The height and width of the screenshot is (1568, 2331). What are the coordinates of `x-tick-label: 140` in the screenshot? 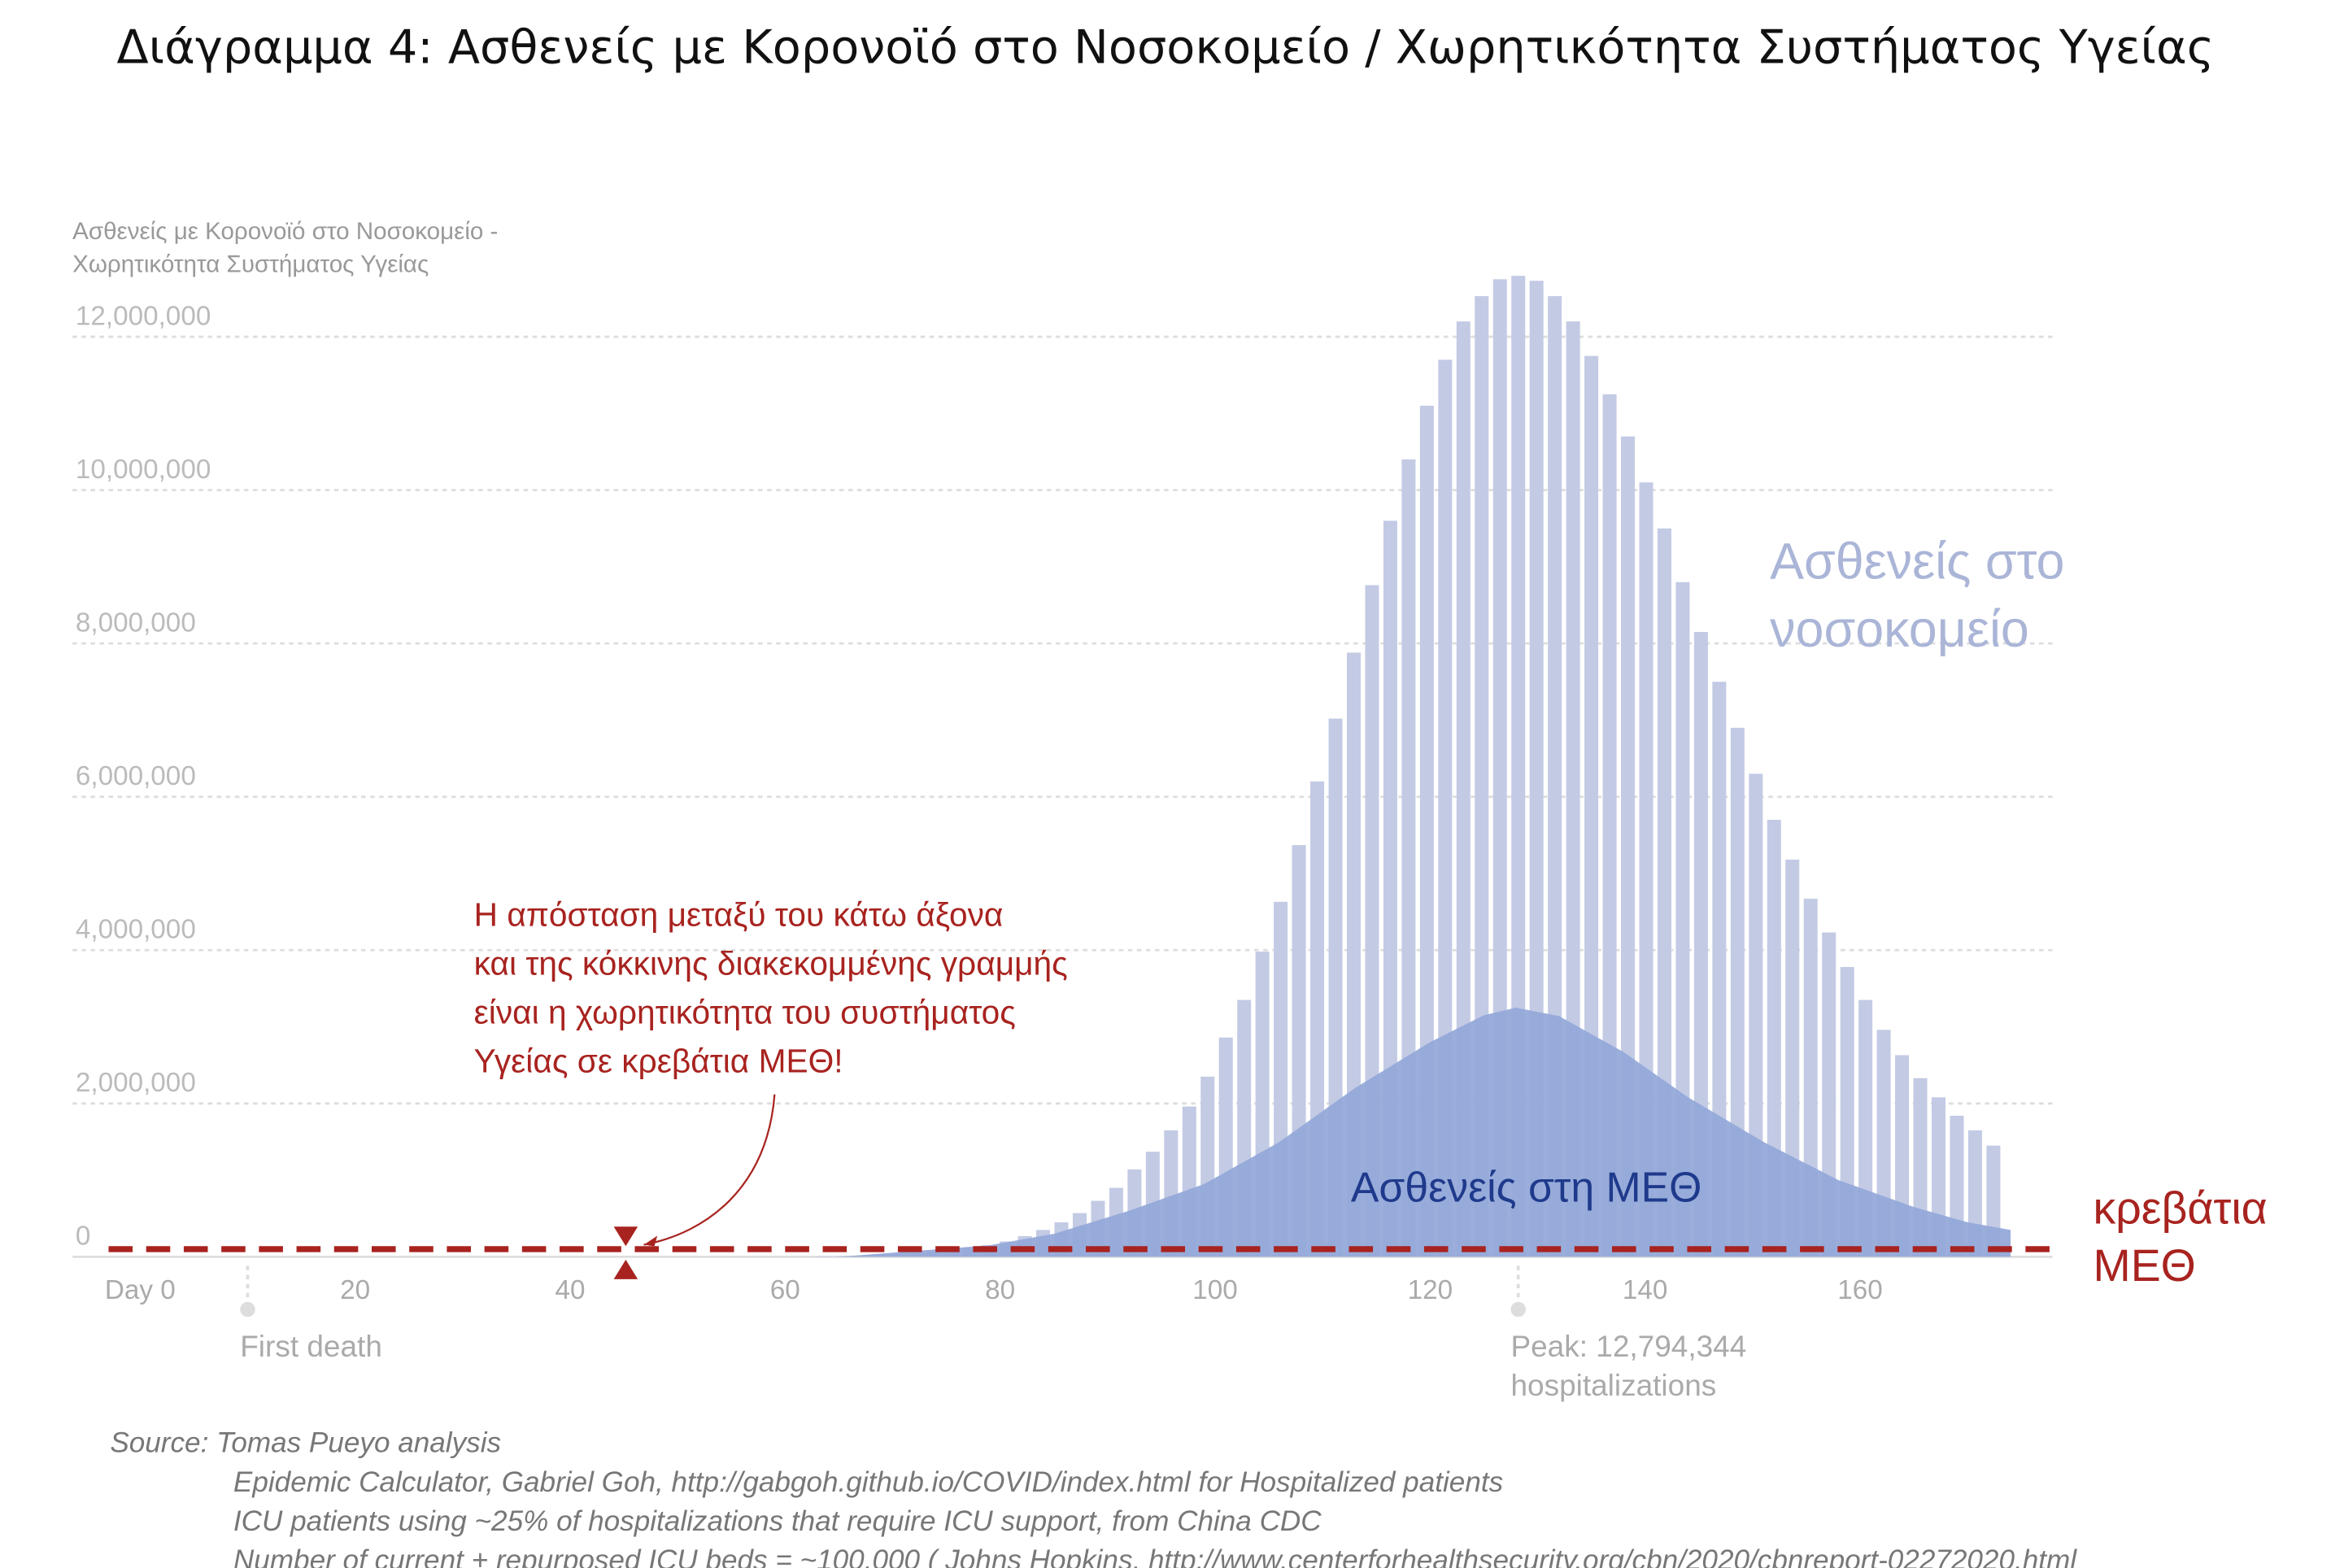 It's located at (1645, 1290).